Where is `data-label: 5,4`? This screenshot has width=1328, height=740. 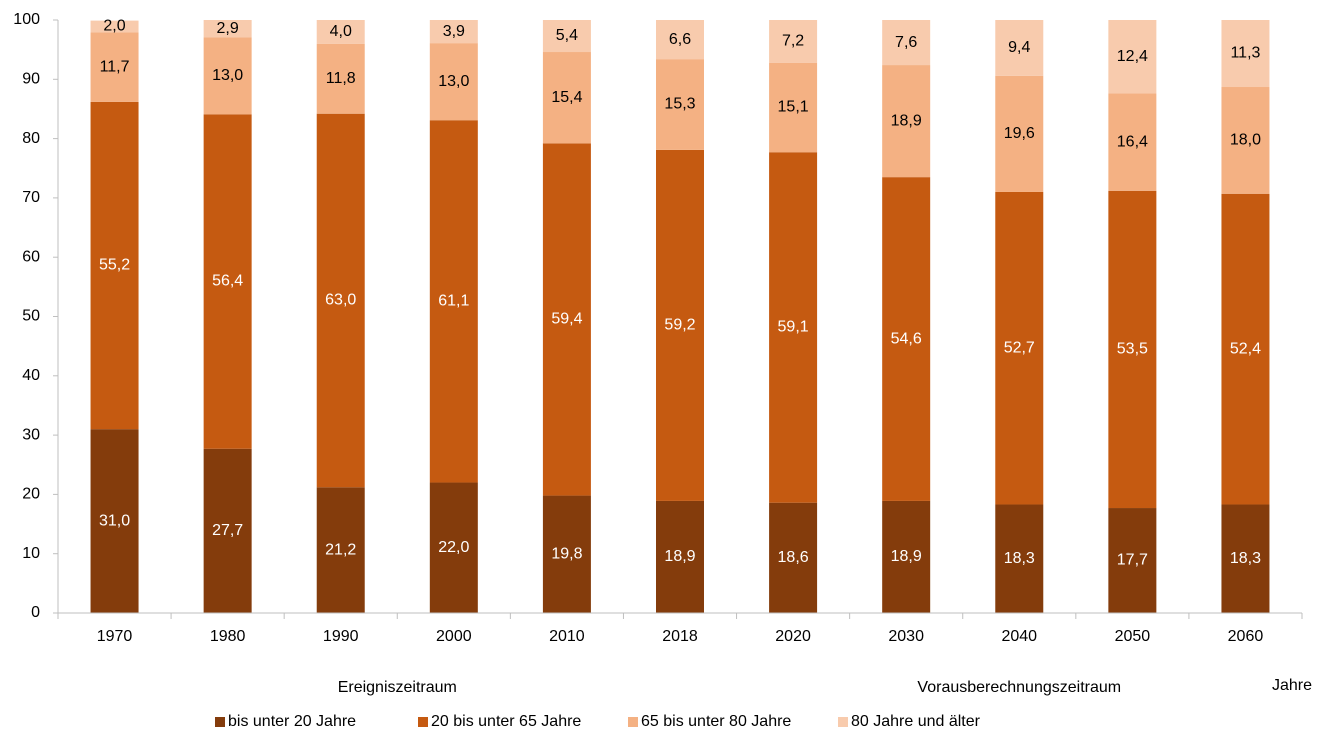 data-label: 5,4 is located at coordinates (567, 35).